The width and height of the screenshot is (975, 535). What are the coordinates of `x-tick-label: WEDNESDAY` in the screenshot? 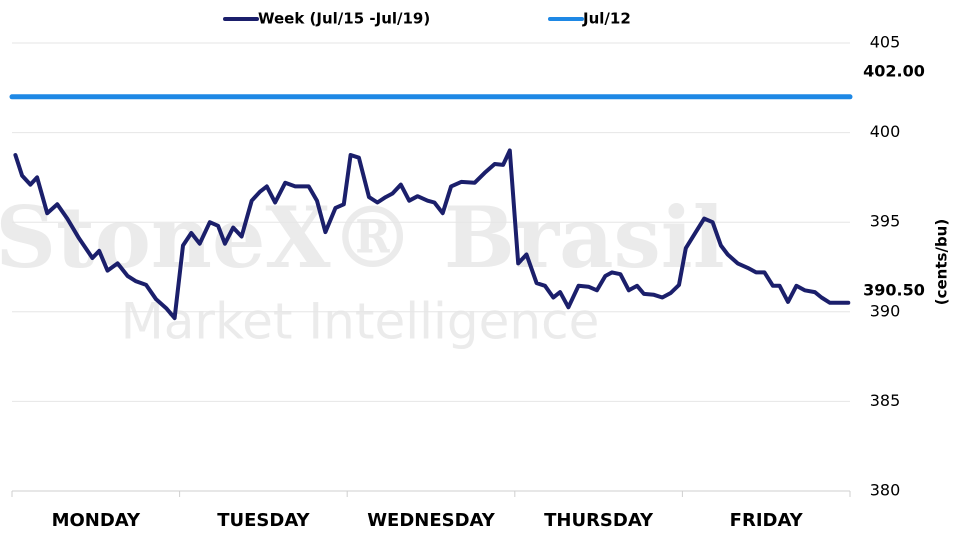 It's located at (431, 520).